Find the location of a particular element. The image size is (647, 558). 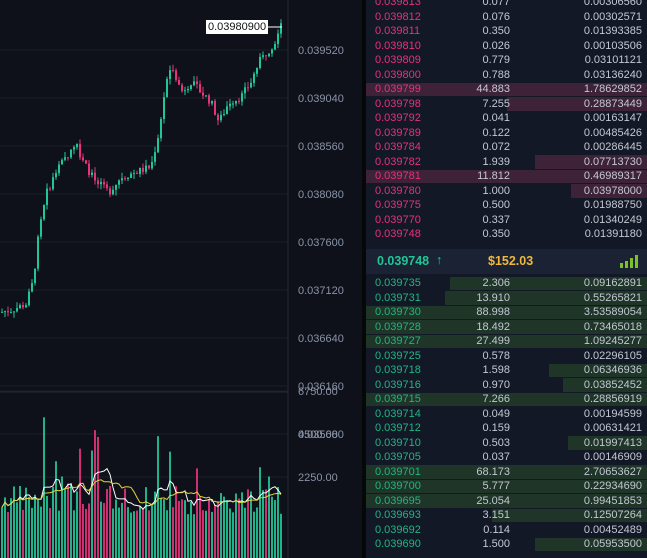

price-cell: 0.039700 is located at coordinates (398, 486).